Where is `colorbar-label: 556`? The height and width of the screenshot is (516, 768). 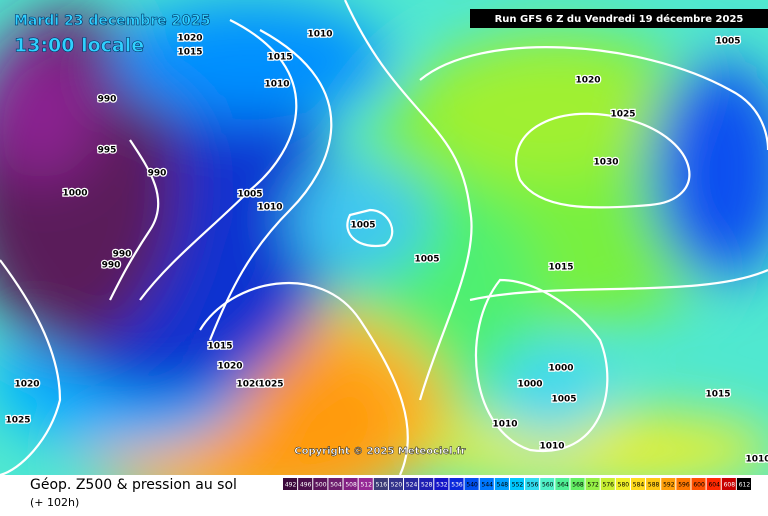
colorbar-label: 556 is located at coordinates (533, 485).